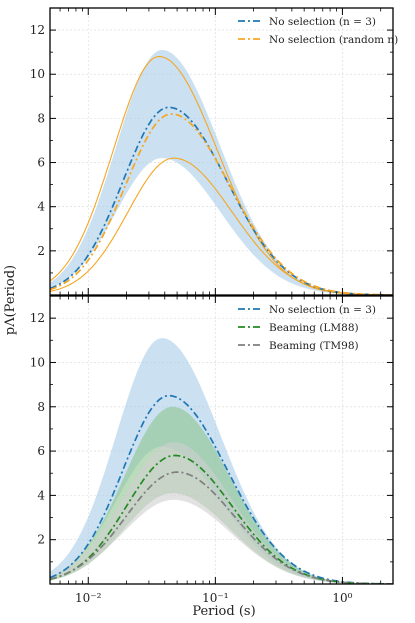 This screenshot has width=415, height=623. Describe the element at coordinates (215, 598) in the screenshot. I see `x-tick-label: 10⁻¹` at that location.